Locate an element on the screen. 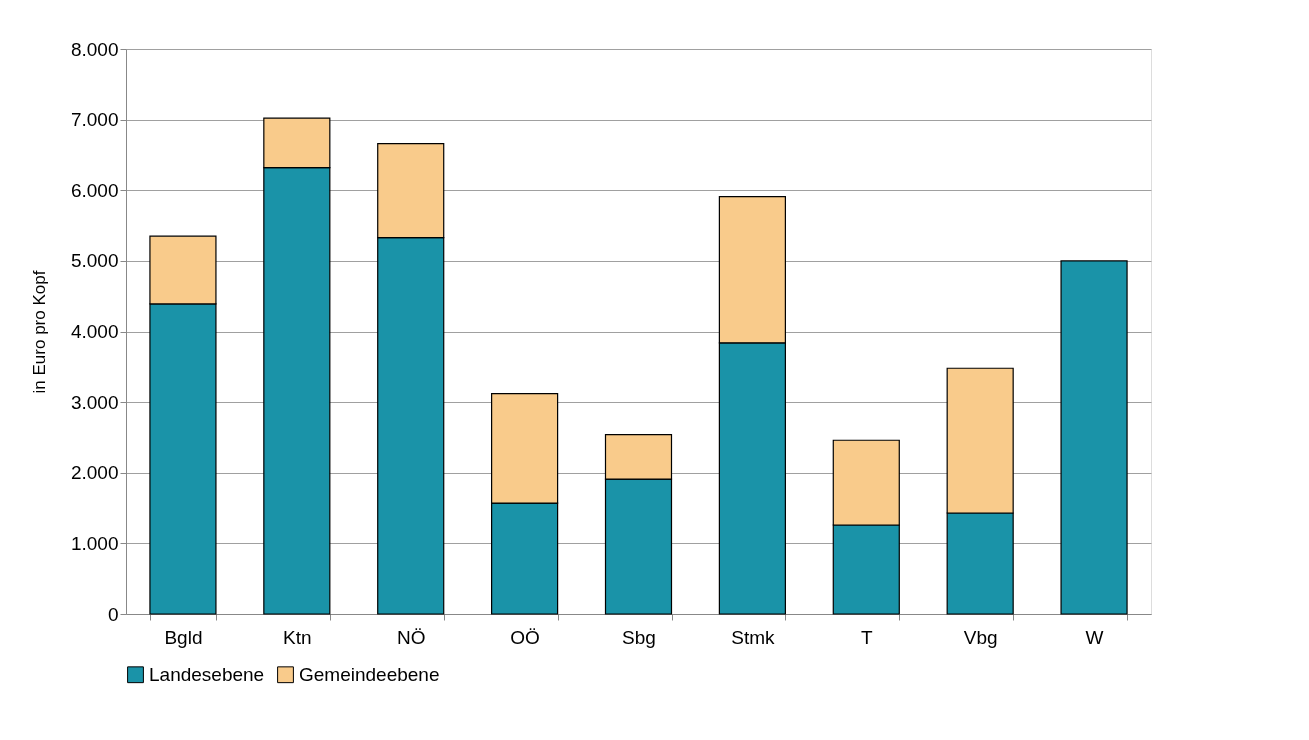  x-tick-label: Stmk is located at coordinates (753, 637).